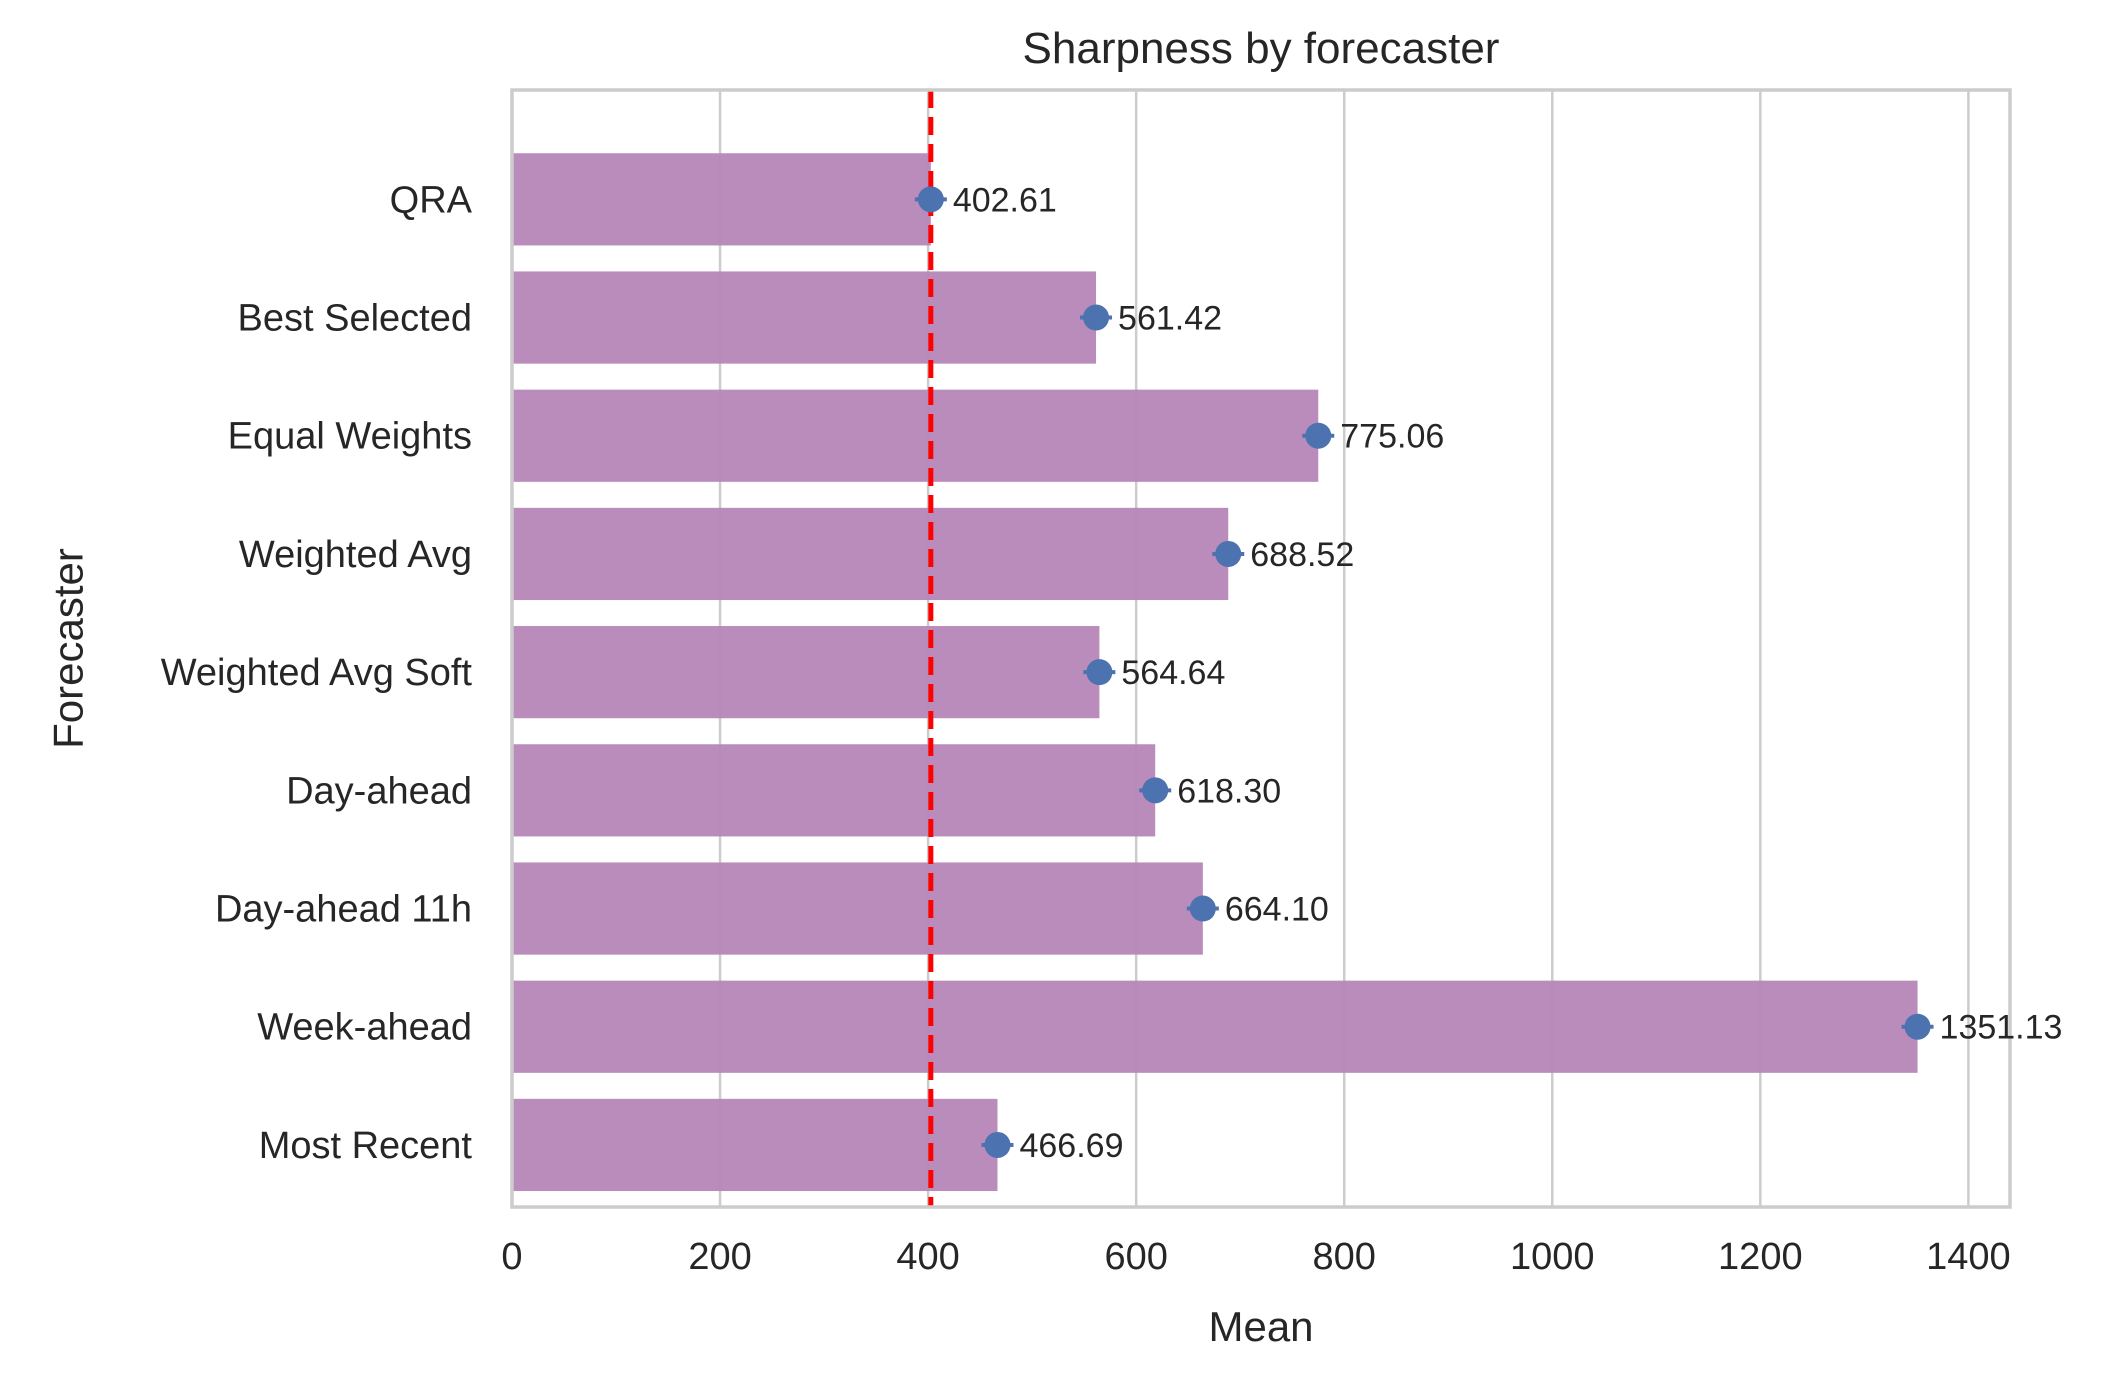 The width and height of the screenshot is (2116, 1380). What do you see at coordinates (364, 1028) in the screenshot?
I see `y-tick-label: Week-ahead` at bounding box center [364, 1028].